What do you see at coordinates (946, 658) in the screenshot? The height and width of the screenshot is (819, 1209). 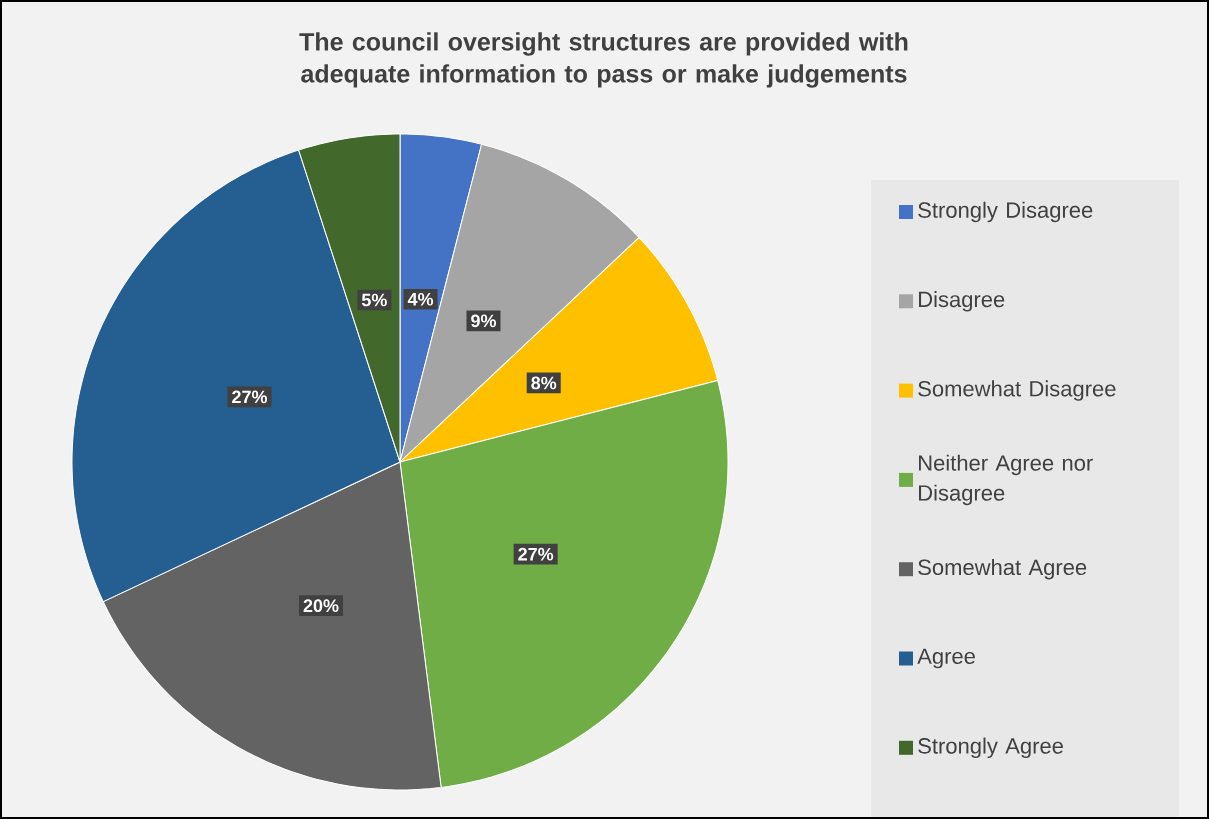 I see `legend-label: Agree` at bounding box center [946, 658].